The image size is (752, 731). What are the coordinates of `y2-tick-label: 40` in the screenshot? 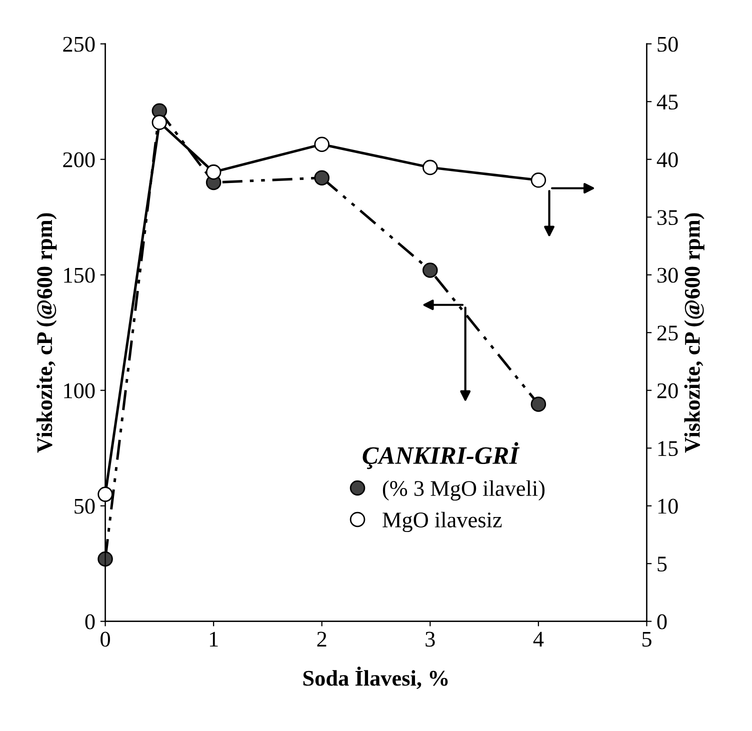 It's located at (667, 160).